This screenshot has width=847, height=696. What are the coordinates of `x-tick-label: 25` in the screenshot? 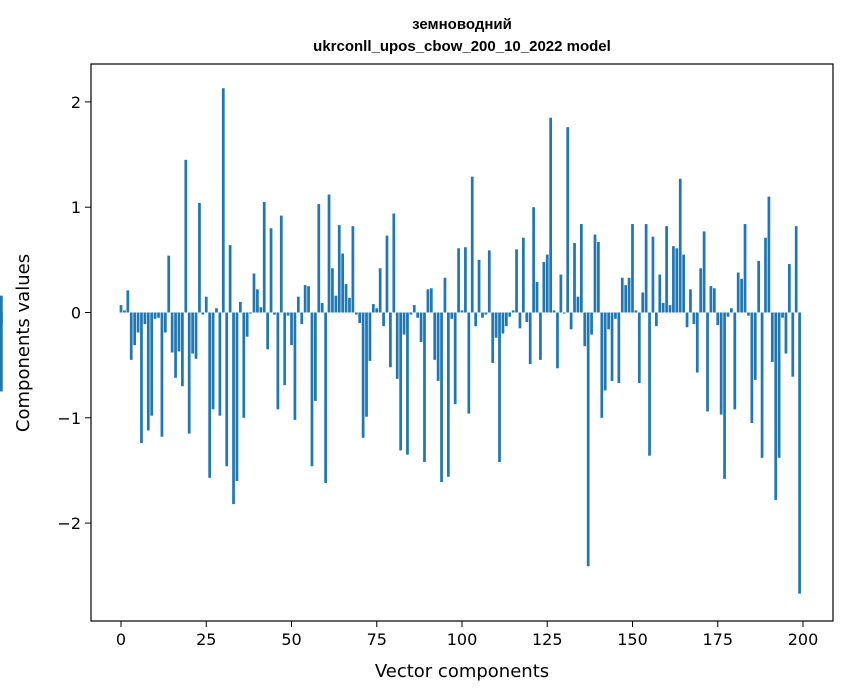 It's located at (206, 639).